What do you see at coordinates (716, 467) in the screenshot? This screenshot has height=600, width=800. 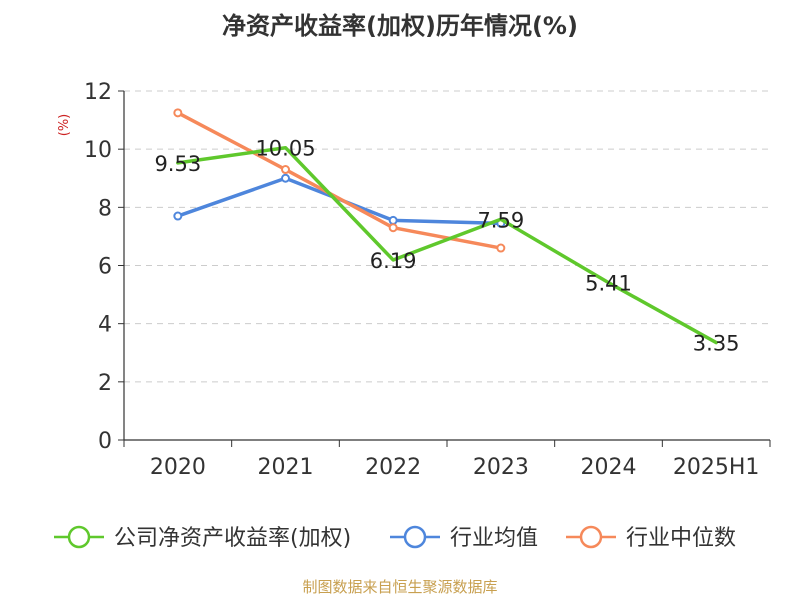 I see `x-tick-label: 2025H1` at bounding box center [716, 467].